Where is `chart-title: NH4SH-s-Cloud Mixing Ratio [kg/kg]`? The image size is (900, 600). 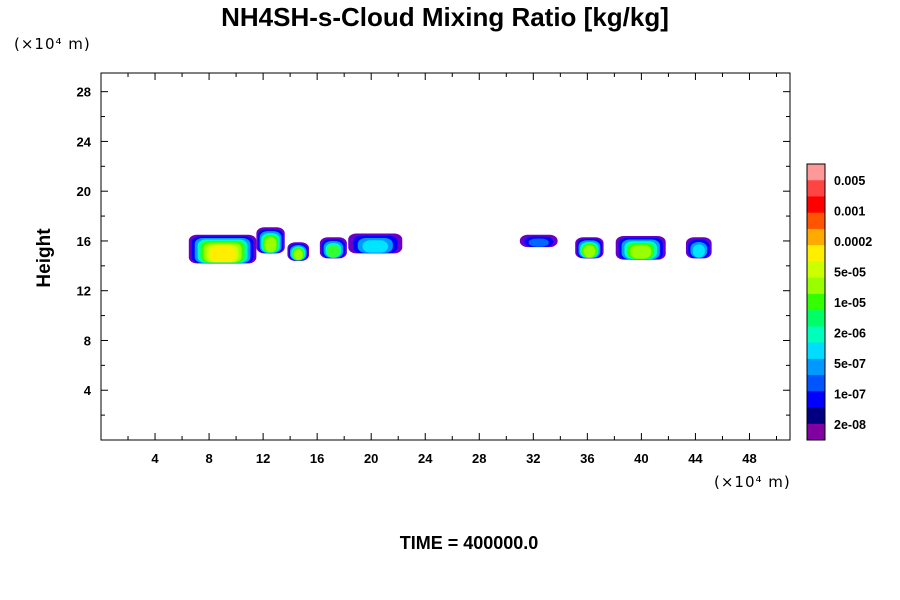 chart-title: NH4SH-s-Cloud Mixing Ratio [kg/kg] is located at coordinates (445, 17).